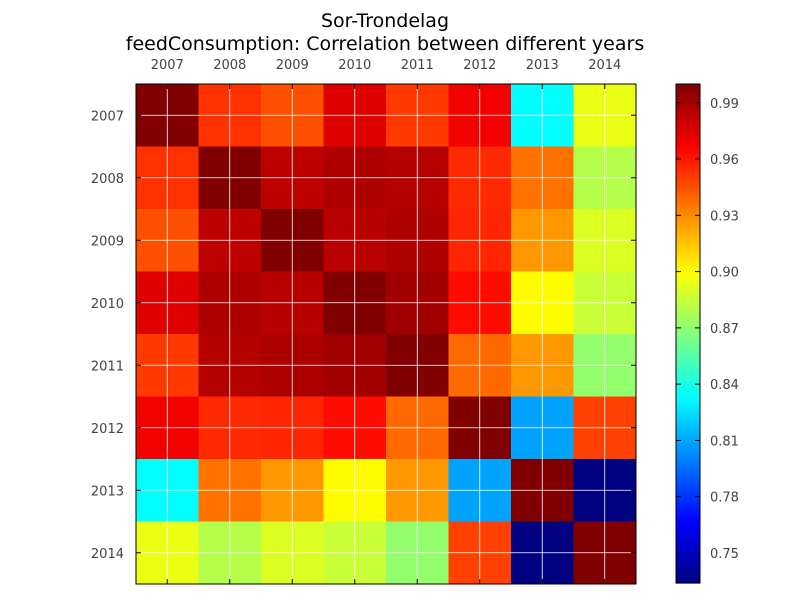  I want to click on colorbar-tick-label: 0.75, so click(724, 554).